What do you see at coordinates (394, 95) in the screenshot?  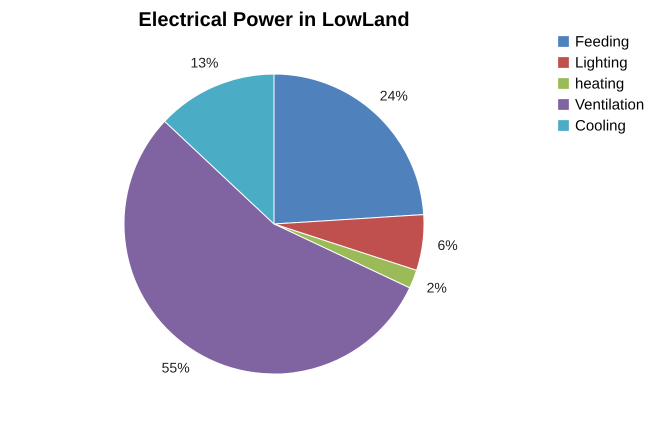 I see `data-label: 24%` at bounding box center [394, 95].